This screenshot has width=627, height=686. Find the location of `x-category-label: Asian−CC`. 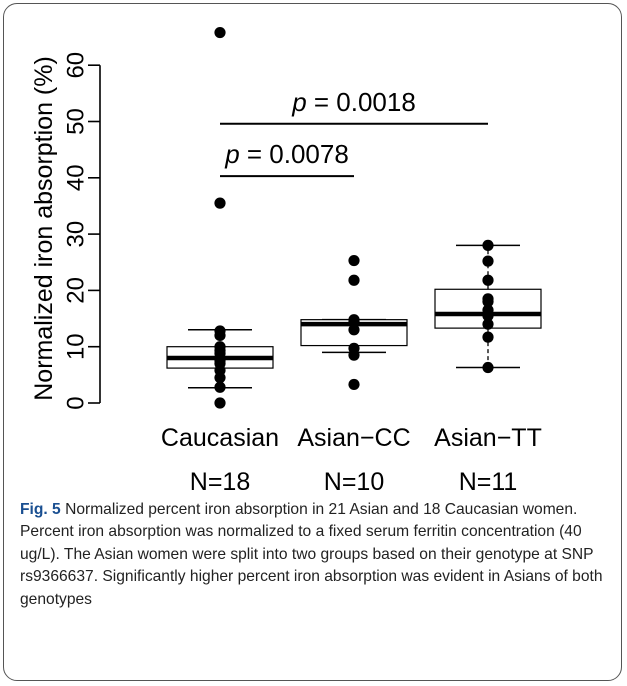

x-category-label: Asian−CC is located at coordinates (353, 438).